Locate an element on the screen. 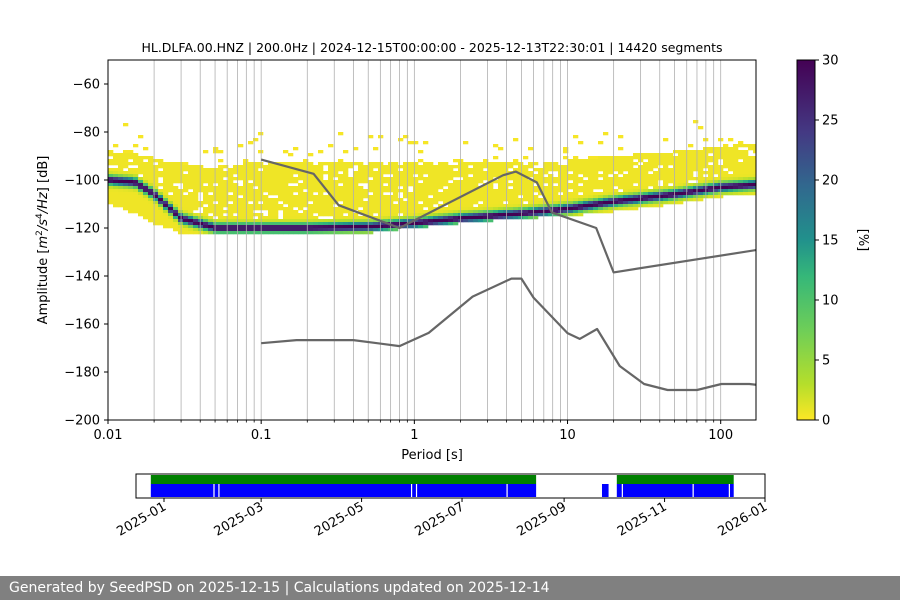  coverage-bar is located at coordinates (605, 490).